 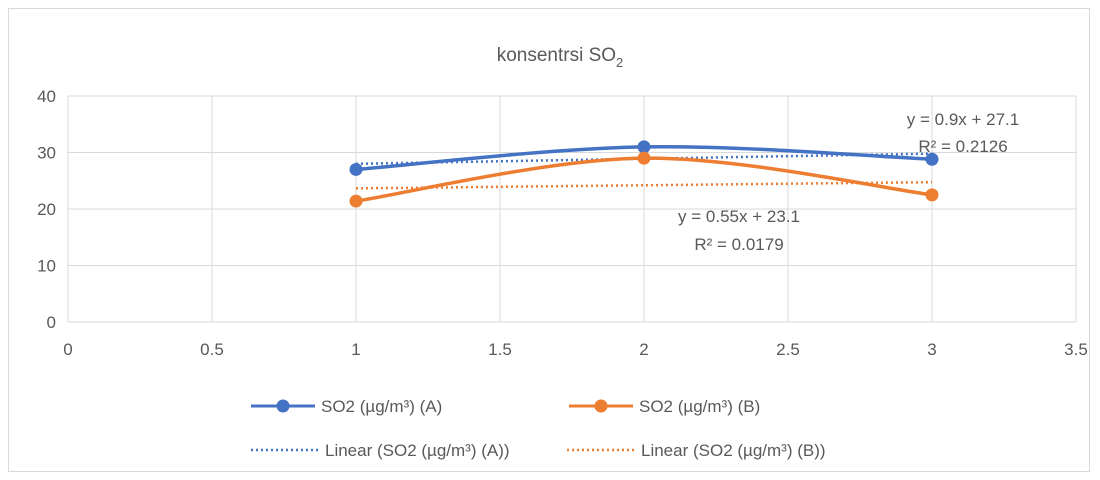 I want to click on trendline-a, so click(x=644, y=159).